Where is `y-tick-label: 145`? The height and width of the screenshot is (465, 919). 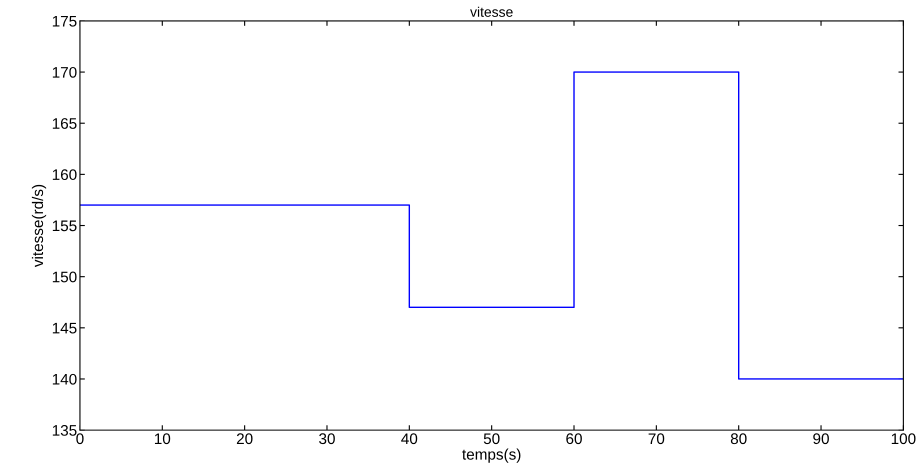
y-tick-label: 145 is located at coordinates (64, 328).